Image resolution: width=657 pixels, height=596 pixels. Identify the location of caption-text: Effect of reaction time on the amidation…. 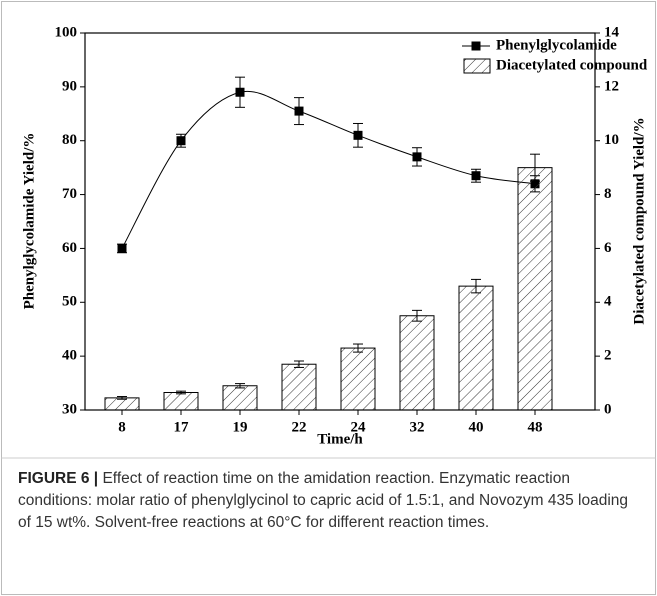
(323, 500).